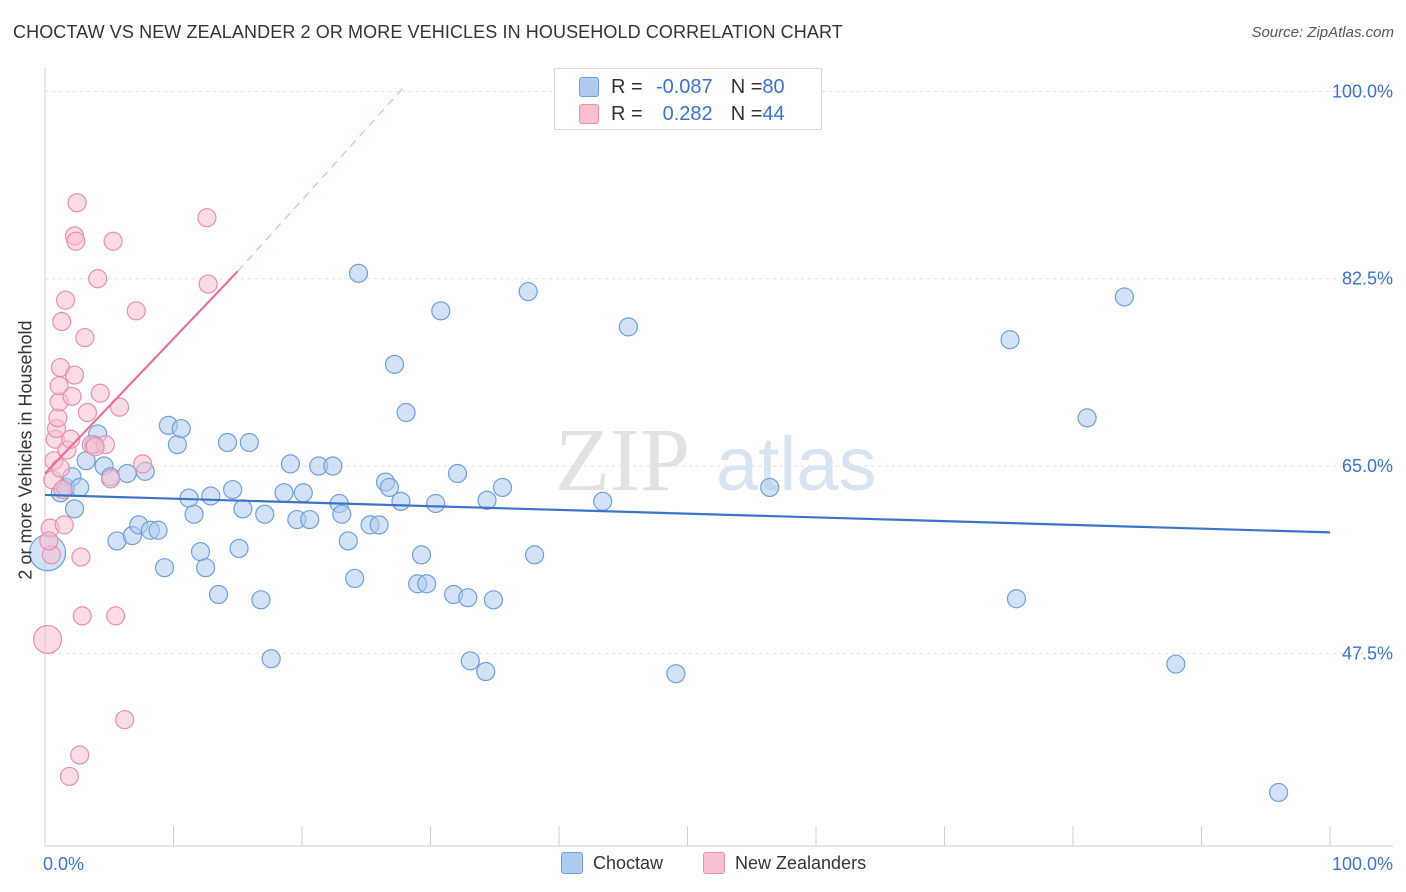 This screenshot has height=892, width=1406. Describe the element at coordinates (773, 113) in the screenshot. I see `legend-n-value: 44` at that location.